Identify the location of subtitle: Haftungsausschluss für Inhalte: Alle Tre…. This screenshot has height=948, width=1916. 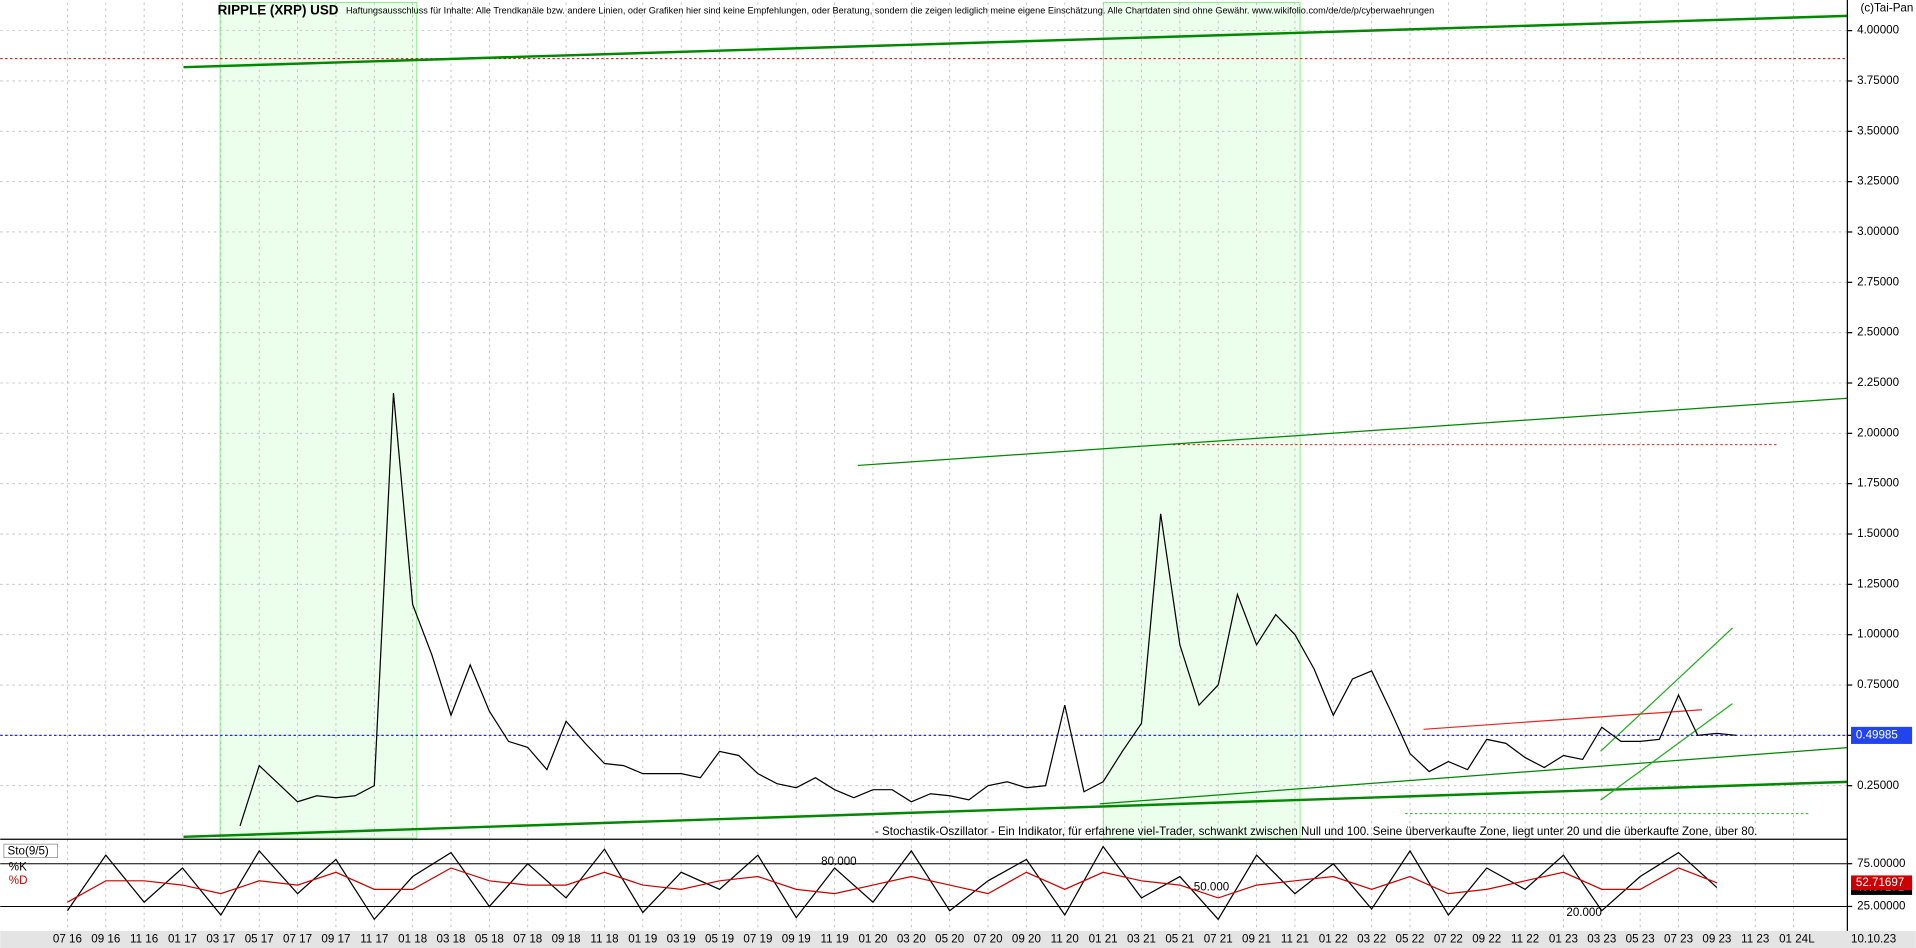
(890, 10).